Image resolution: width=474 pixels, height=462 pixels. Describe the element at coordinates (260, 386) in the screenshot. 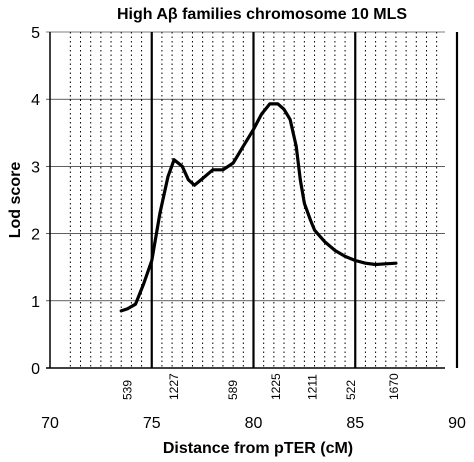

I see `marker-labels: 539 1227 589 1225 1211 522 1670` at that location.